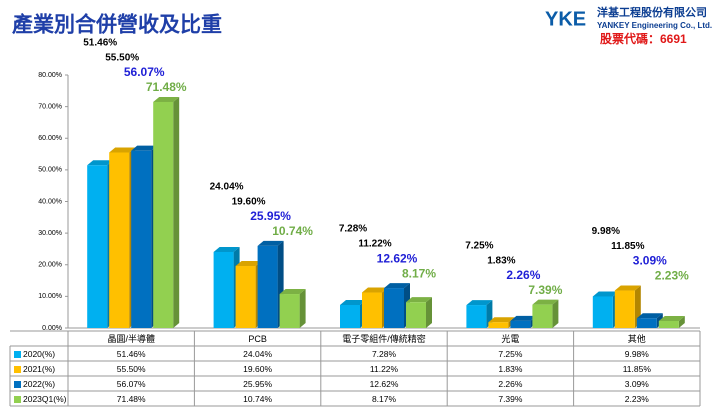  Describe the element at coordinates (384, 369) in the screenshot. I see `table-cell: 11.22%` at that location.